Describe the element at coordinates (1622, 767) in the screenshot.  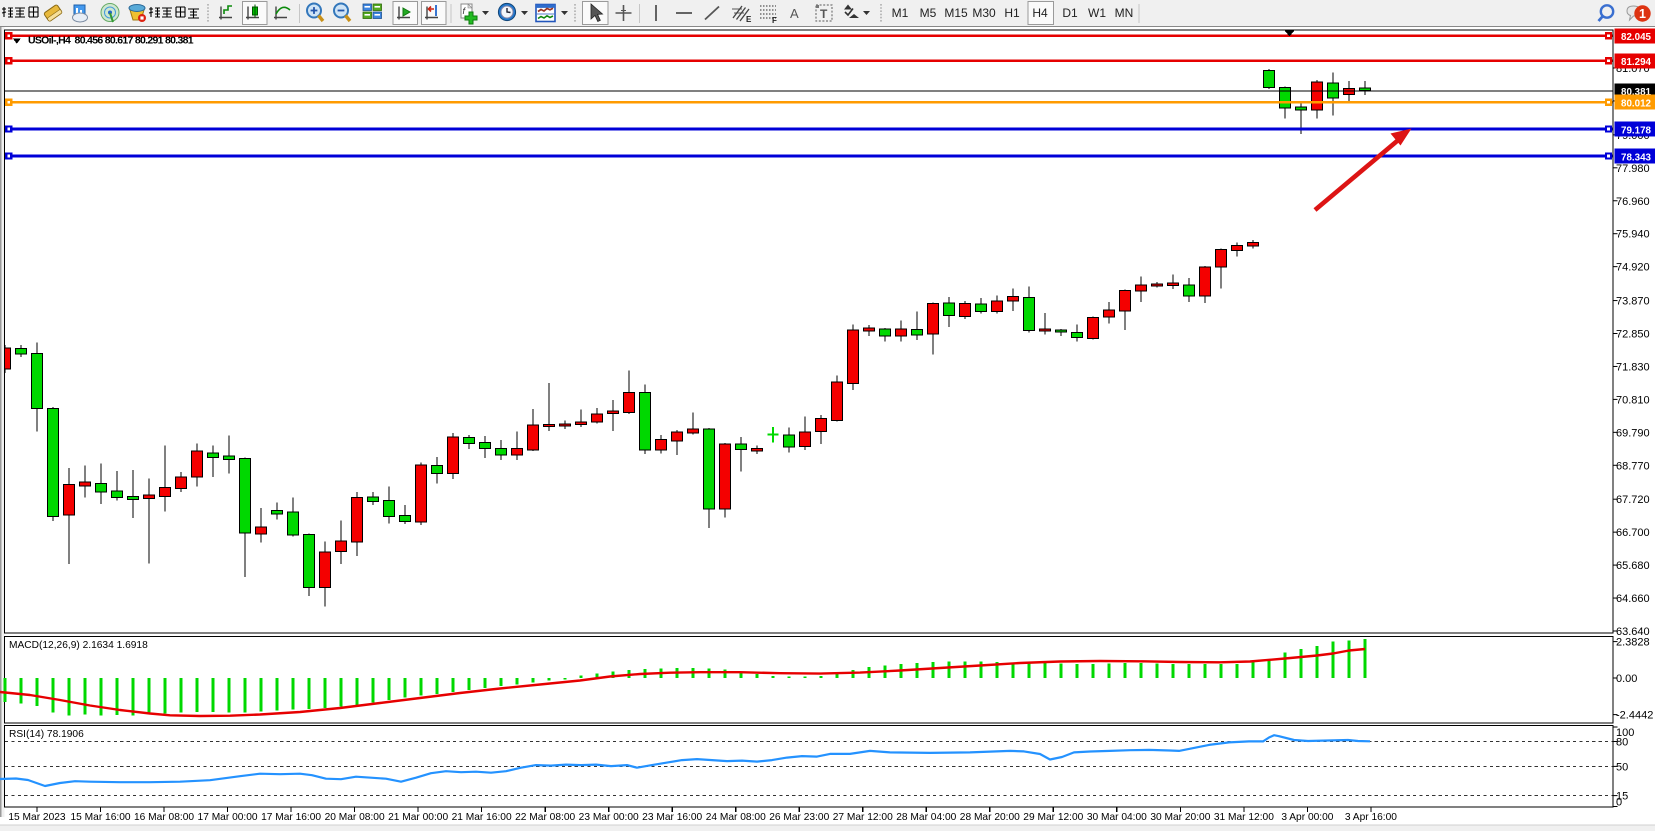
I see `svg-text: 50` at that location.